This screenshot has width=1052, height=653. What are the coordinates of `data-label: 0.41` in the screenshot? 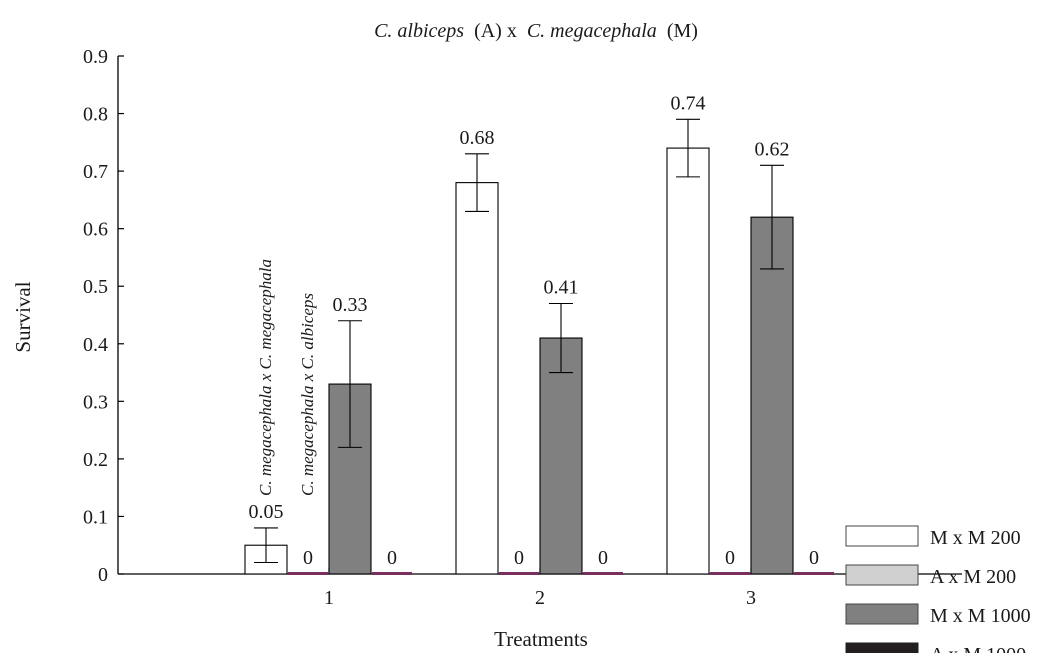 It's located at (561, 287).